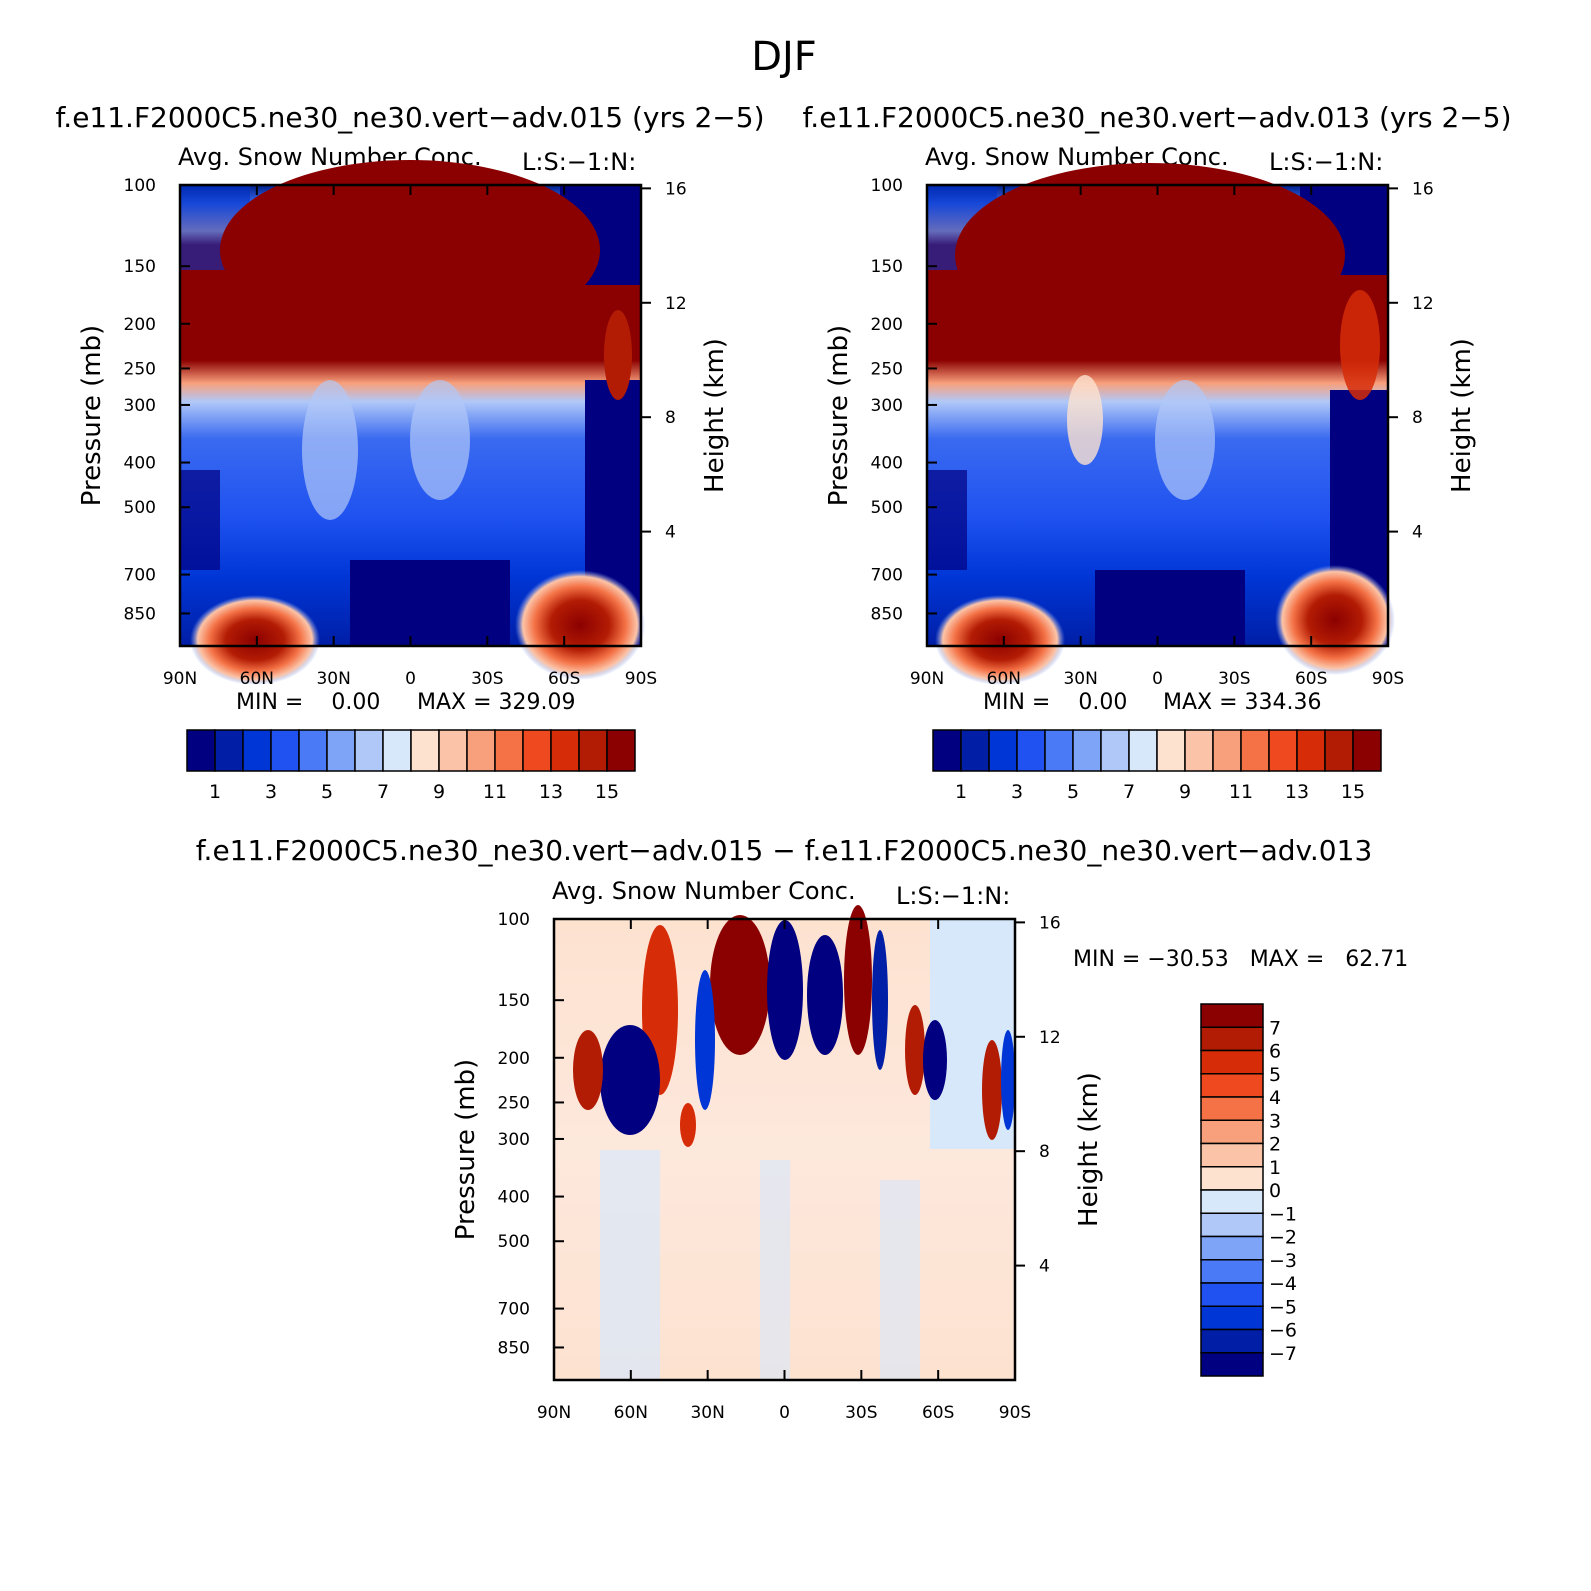 The width and height of the screenshot is (1591, 1591). Describe the element at coordinates (496, 702) in the screenshot. I see `panel-1-max: MAX = 329.09` at that location.